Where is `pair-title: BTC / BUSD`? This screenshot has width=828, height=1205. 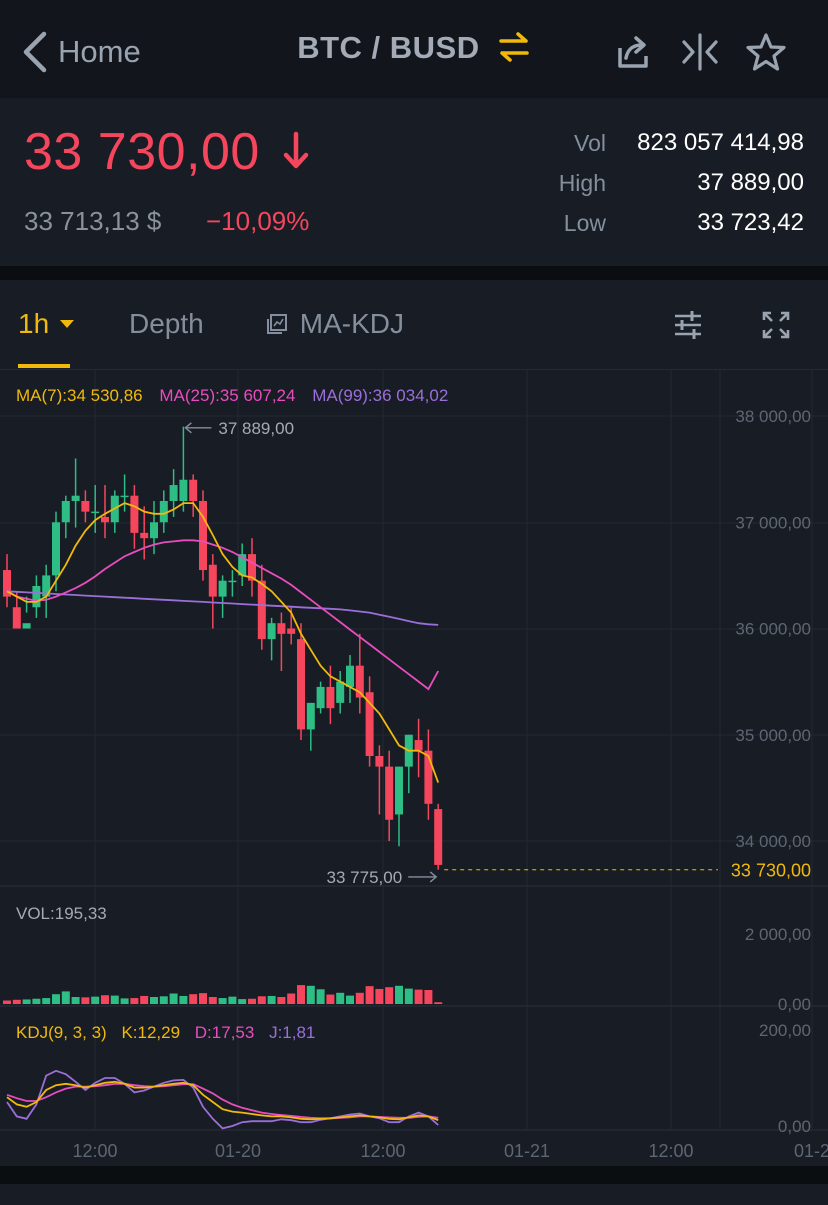
pair-title: BTC / BUSD is located at coordinates (414, 48).